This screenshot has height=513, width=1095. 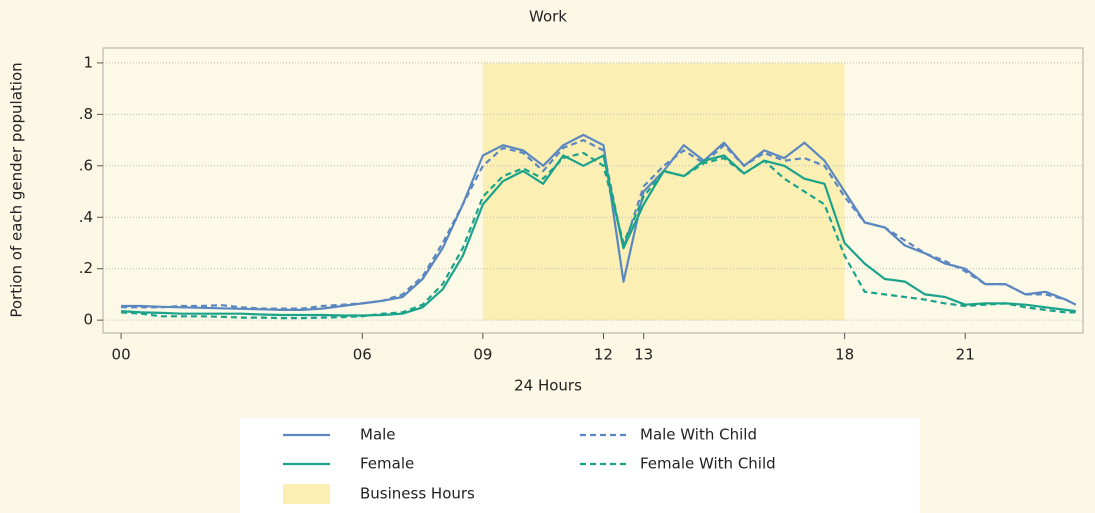 What do you see at coordinates (88, 320) in the screenshot?
I see `y-tick-label: 0` at bounding box center [88, 320].